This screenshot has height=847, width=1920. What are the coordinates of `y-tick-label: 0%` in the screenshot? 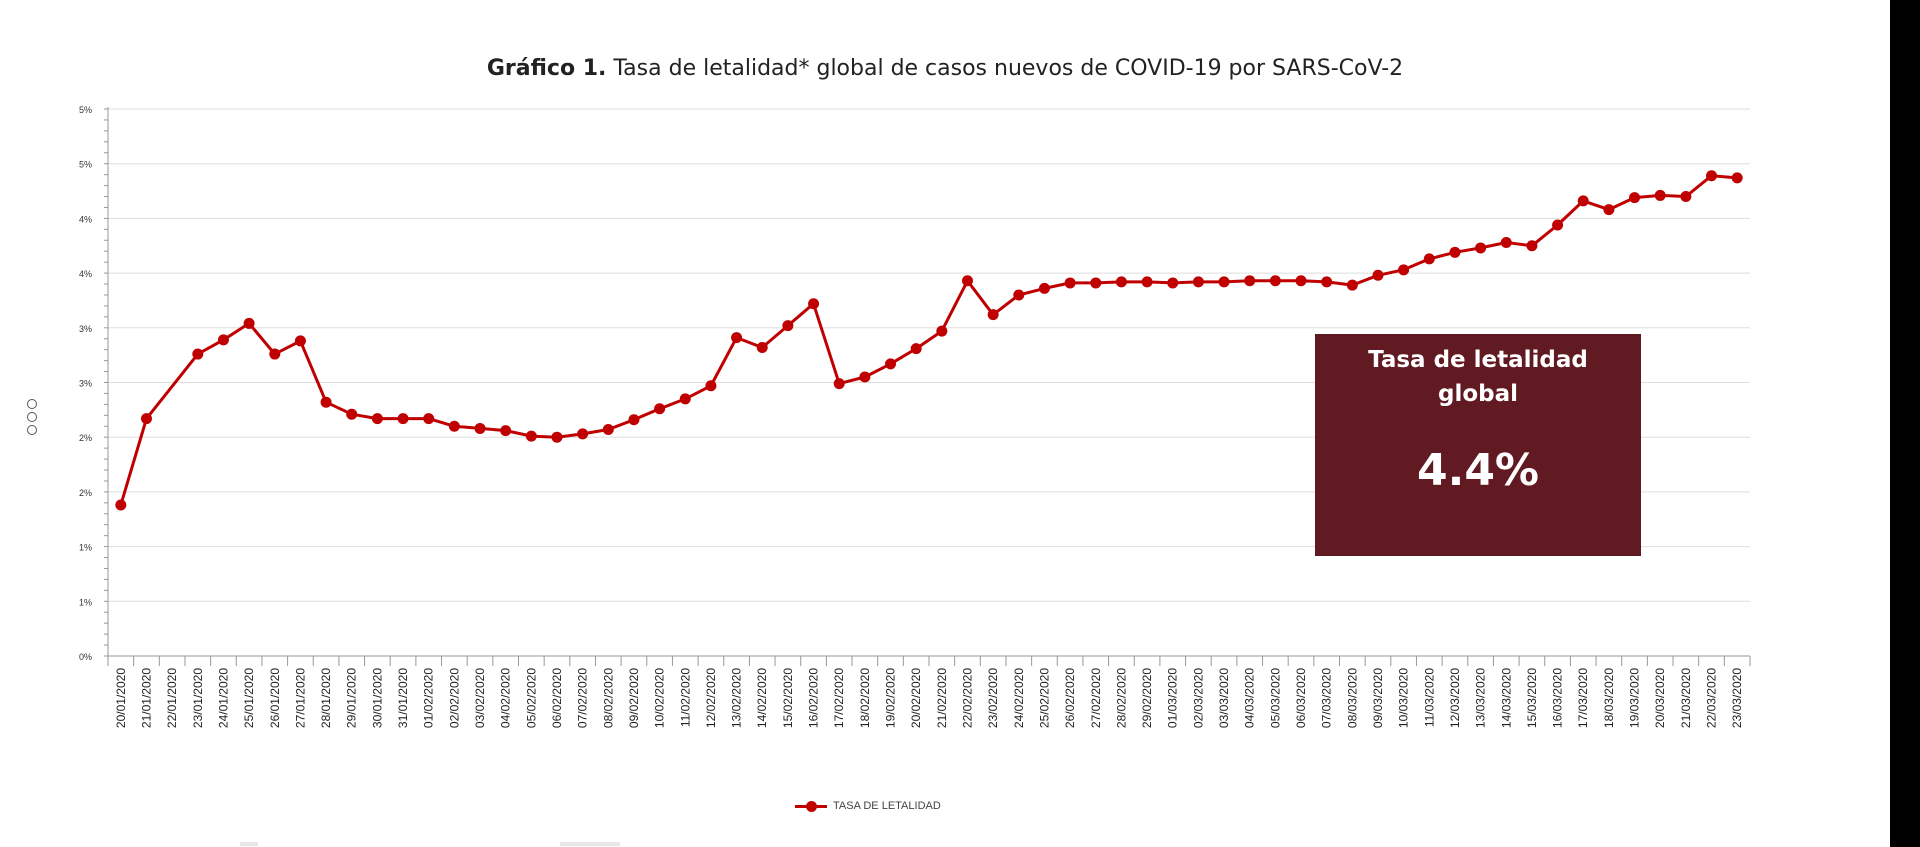 It's located at (85, 657).